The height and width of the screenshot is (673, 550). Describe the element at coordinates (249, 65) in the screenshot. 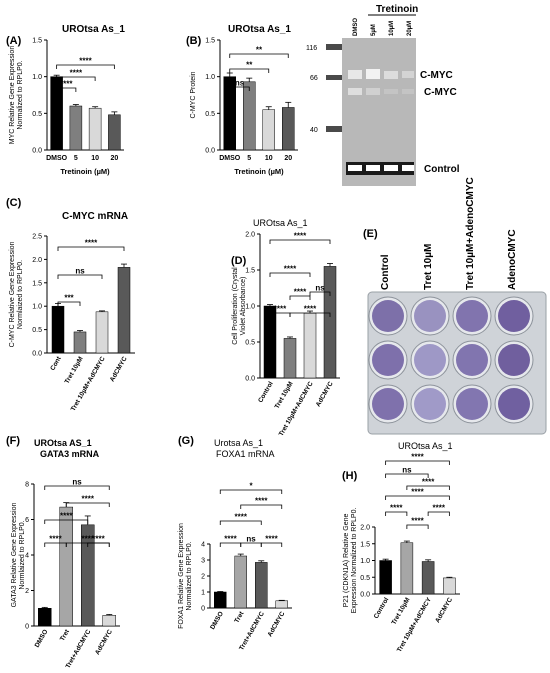

I see `significance-label: **` at that location.